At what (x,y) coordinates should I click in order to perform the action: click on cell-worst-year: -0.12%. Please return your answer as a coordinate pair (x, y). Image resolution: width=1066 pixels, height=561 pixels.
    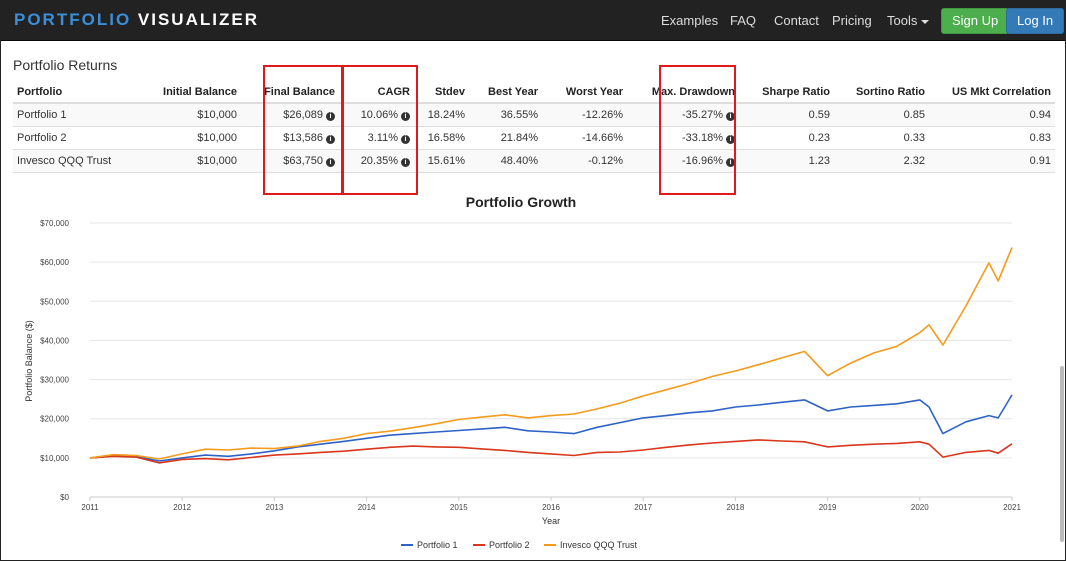
    Looking at the image, I should click on (584, 161).